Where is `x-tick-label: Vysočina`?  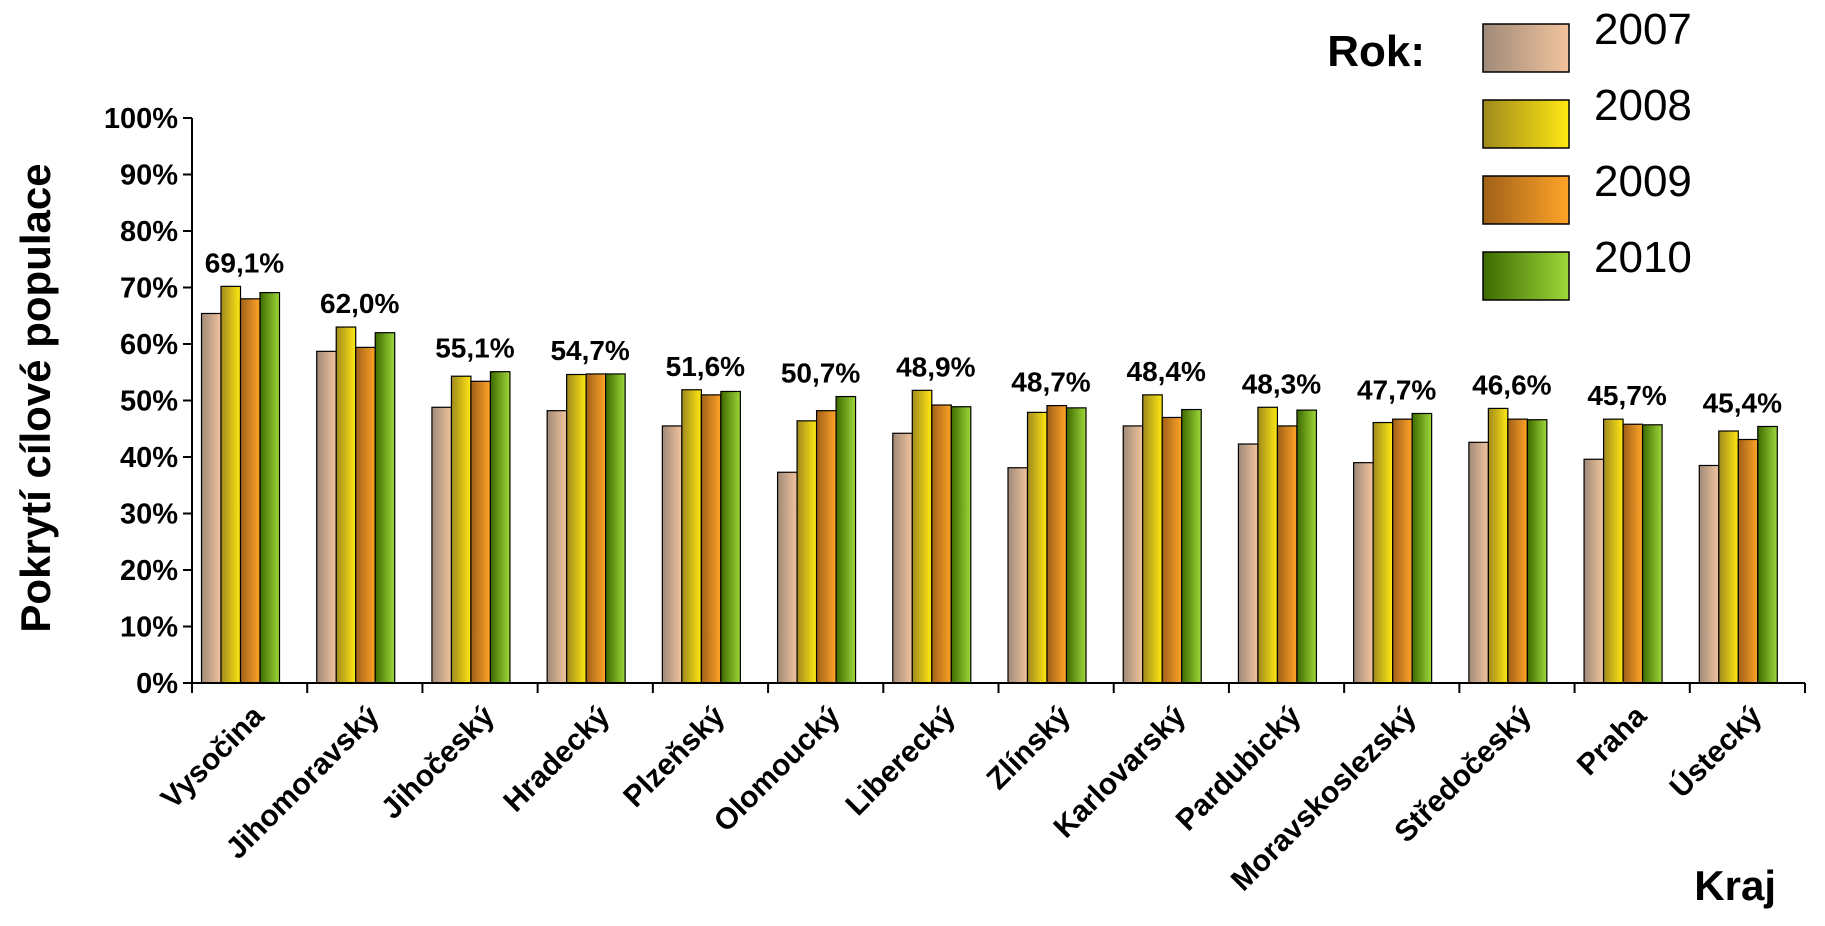 x-tick-label: Vysočina is located at coordinates (213, 757).